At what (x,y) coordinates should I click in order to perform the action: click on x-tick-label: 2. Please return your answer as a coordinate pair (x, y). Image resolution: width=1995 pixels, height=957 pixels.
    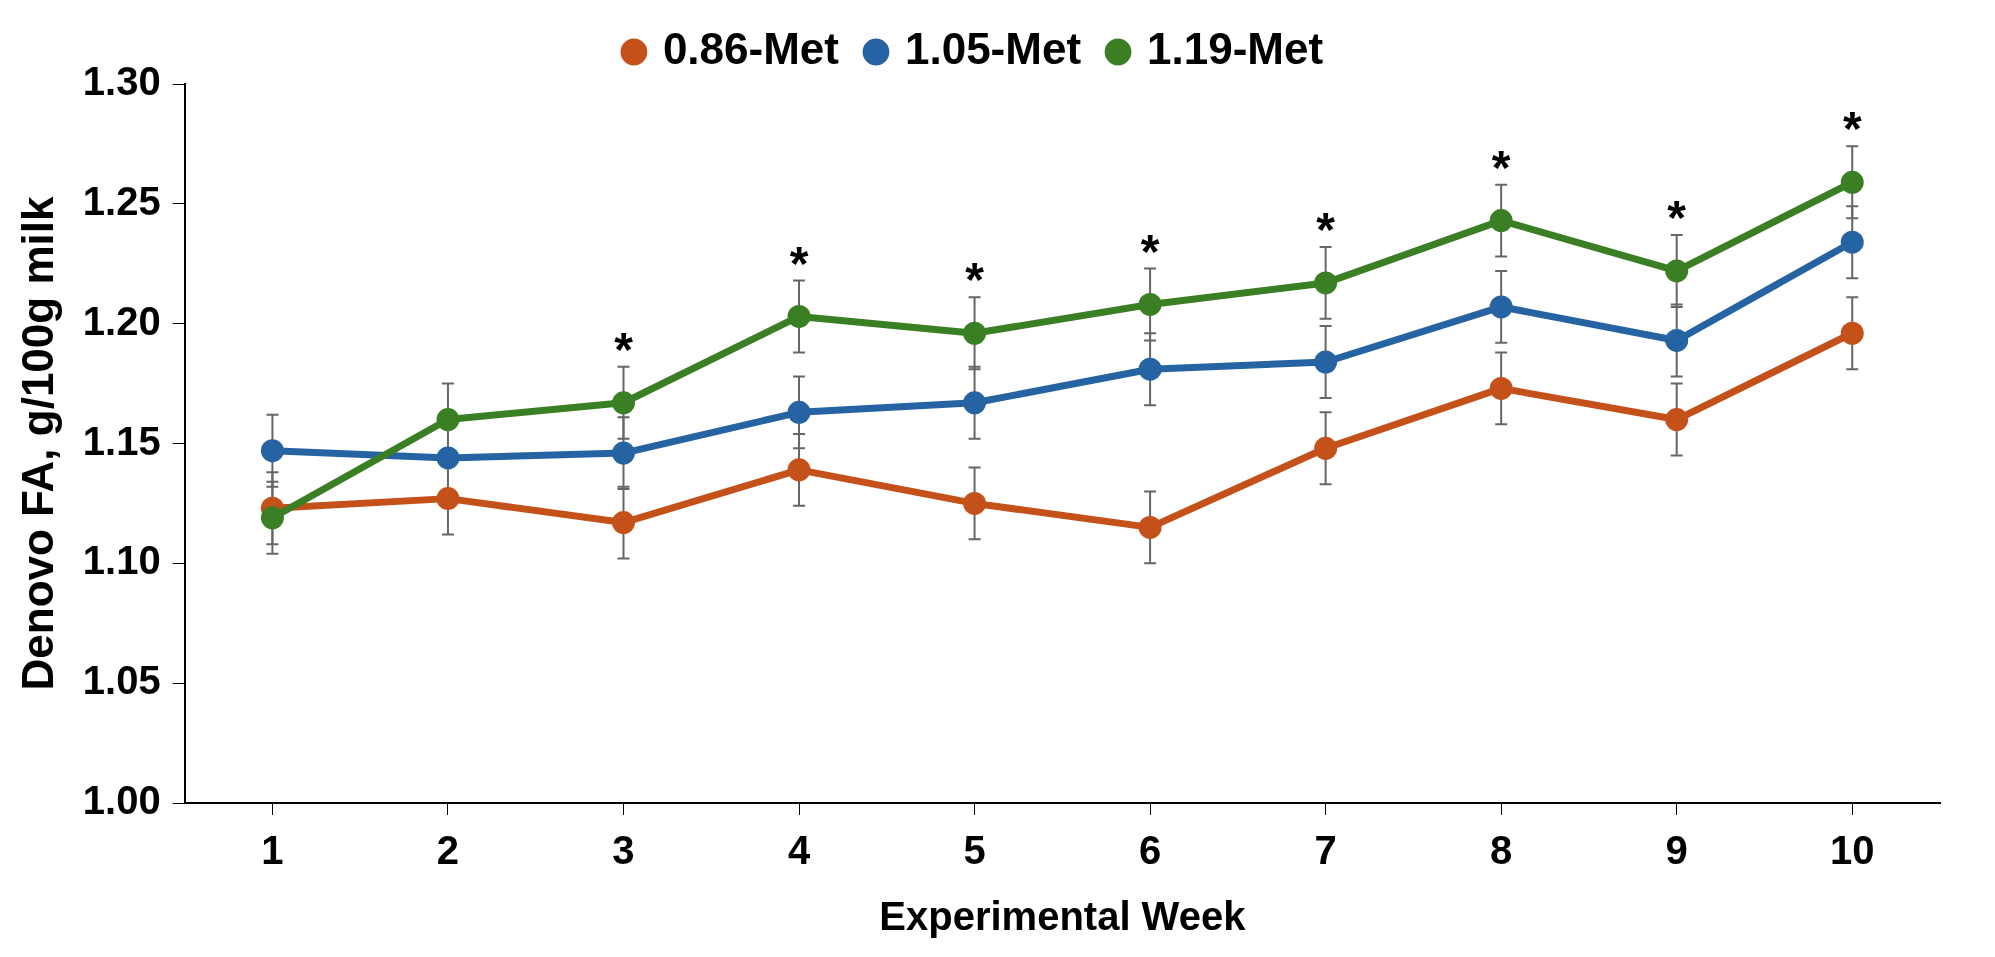
    Looking at the image, I should click on (448, 850).